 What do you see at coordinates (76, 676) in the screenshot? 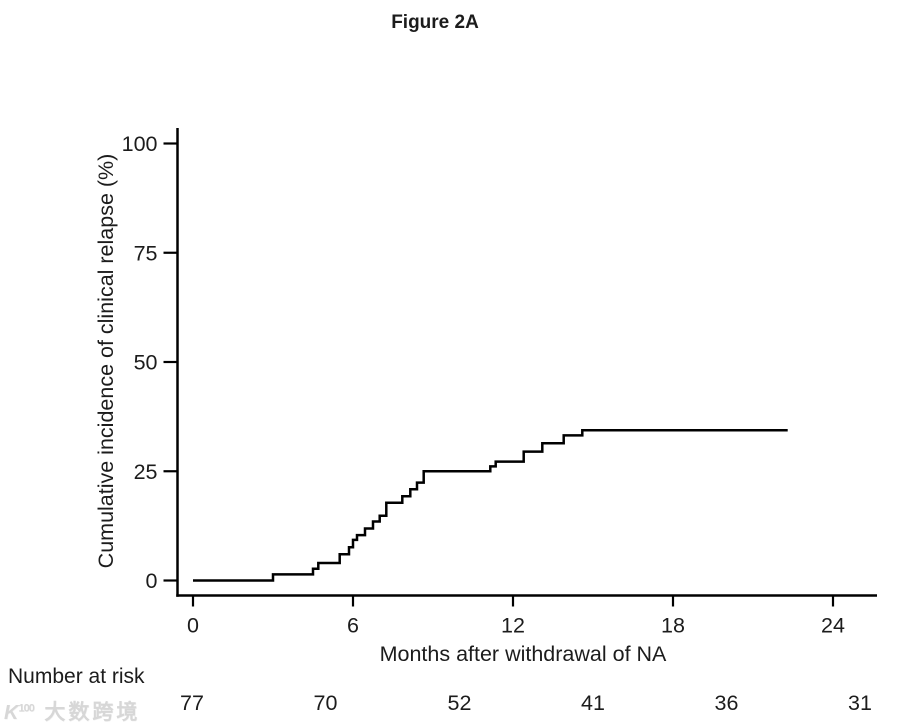
I see `number-at-risk-label: Number at risk` at bounding box center [76, 676].